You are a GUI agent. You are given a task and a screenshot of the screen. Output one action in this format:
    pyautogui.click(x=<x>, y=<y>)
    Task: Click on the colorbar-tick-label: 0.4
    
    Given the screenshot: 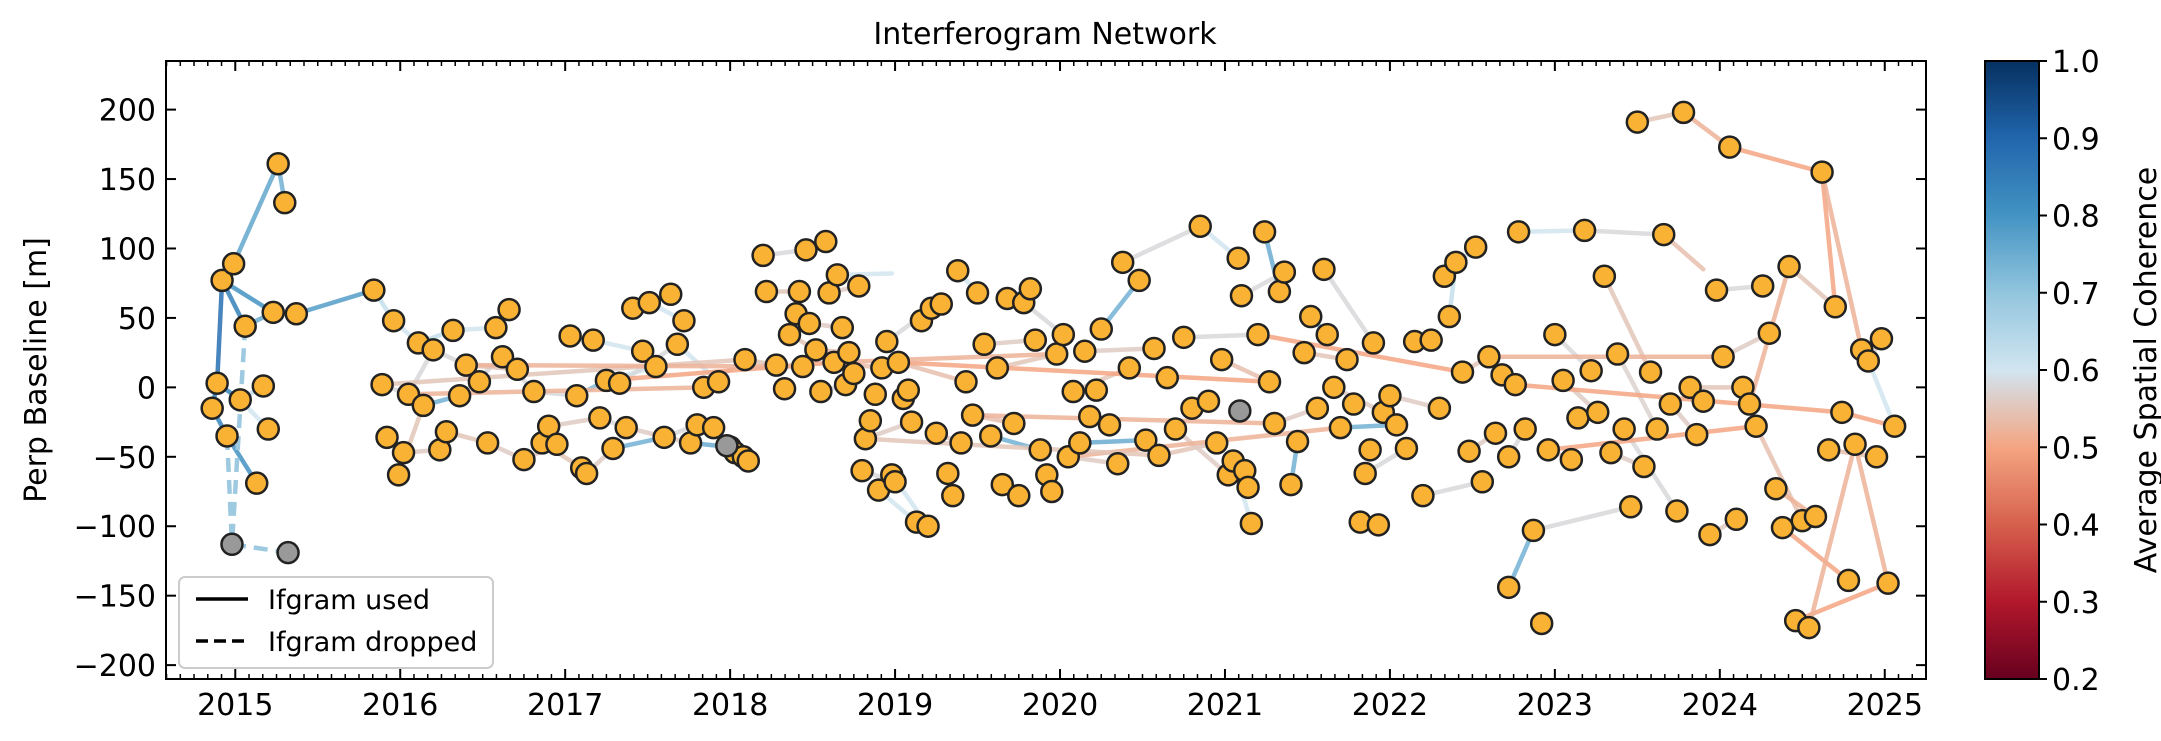 What is the action you would take?
    pyautogui.click(x=2076, y=526)
    